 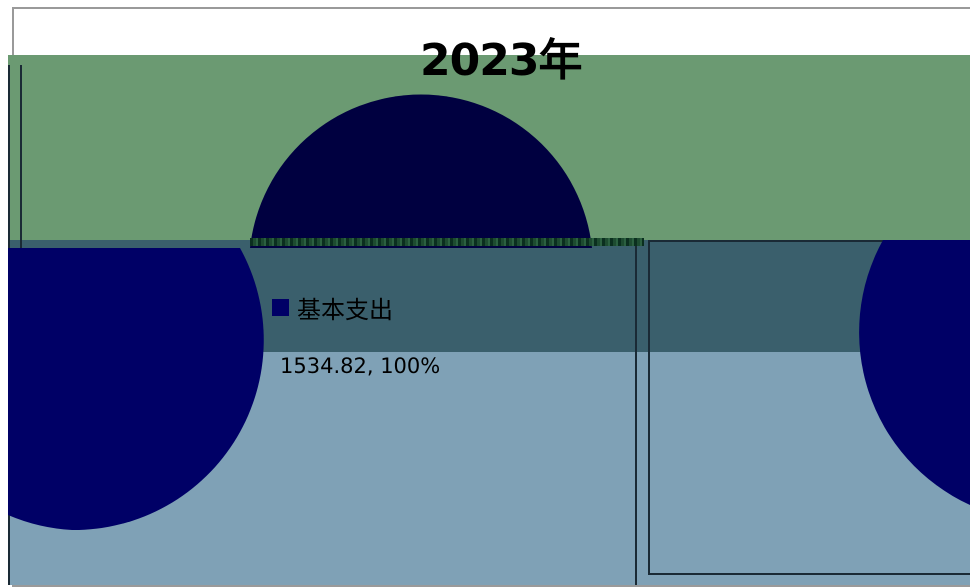 I want to click on legend-swatch, so click(x=280, y=307).